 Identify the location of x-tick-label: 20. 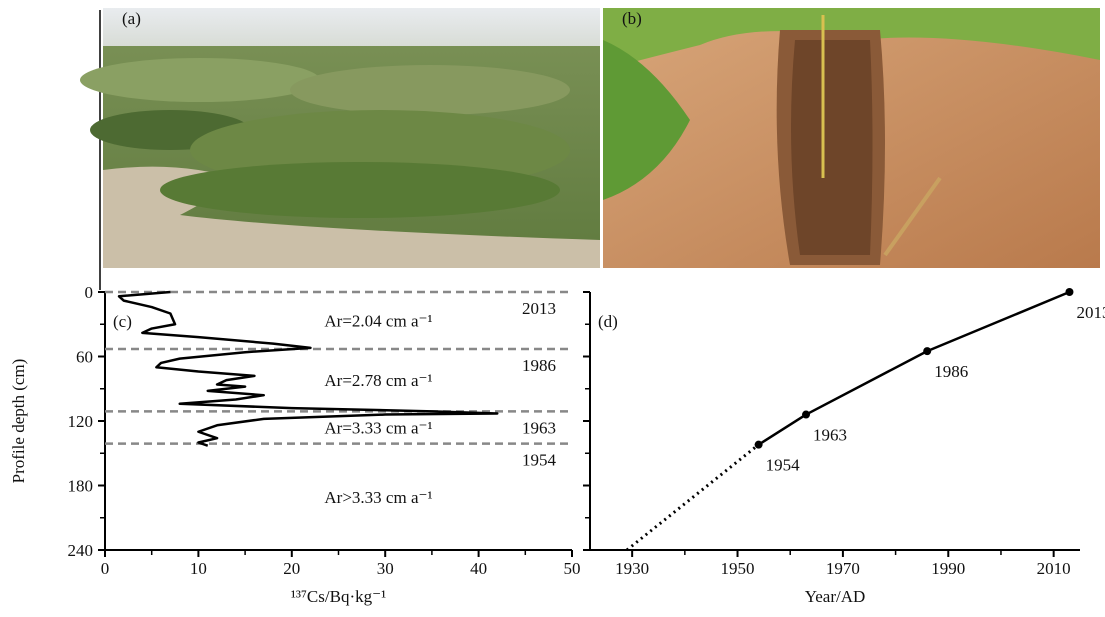
(291, 568).